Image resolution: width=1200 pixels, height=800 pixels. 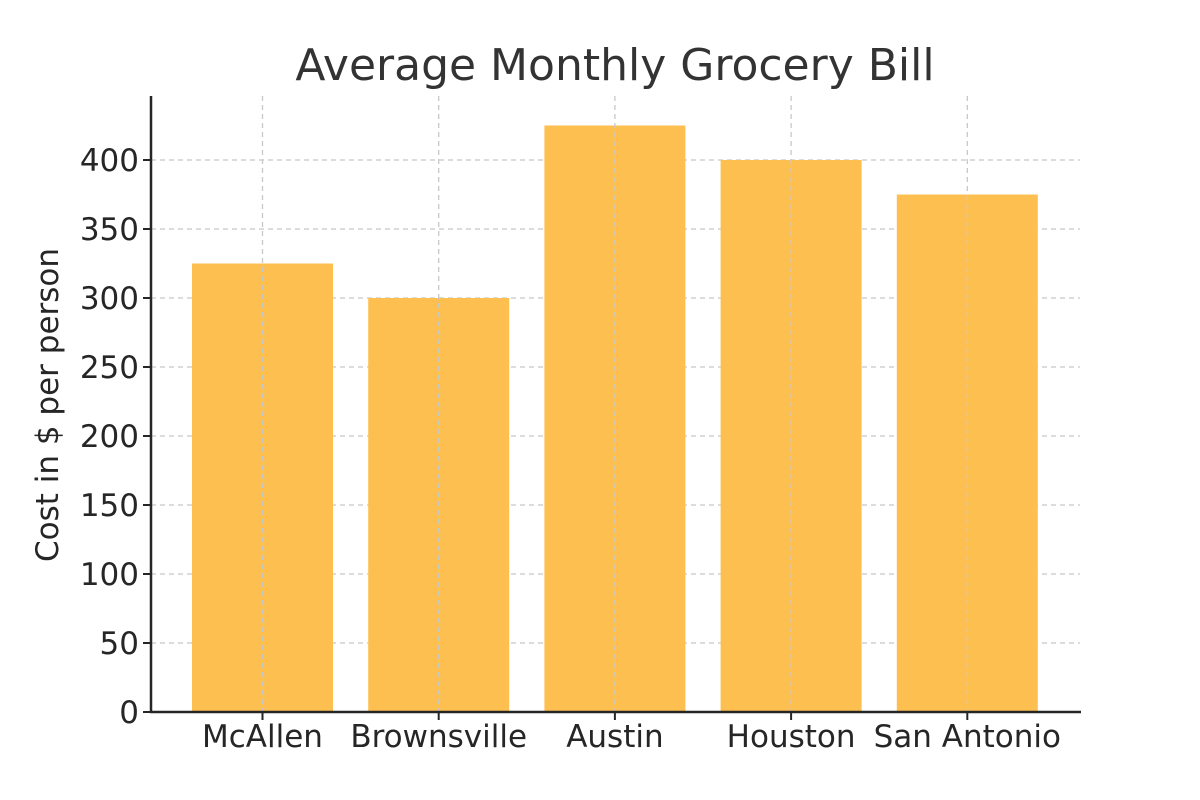 What do you see at coordinates (614, 737) in the screenshot?
I see `x-tick-label: Austin` at bounding box center [614, 737].